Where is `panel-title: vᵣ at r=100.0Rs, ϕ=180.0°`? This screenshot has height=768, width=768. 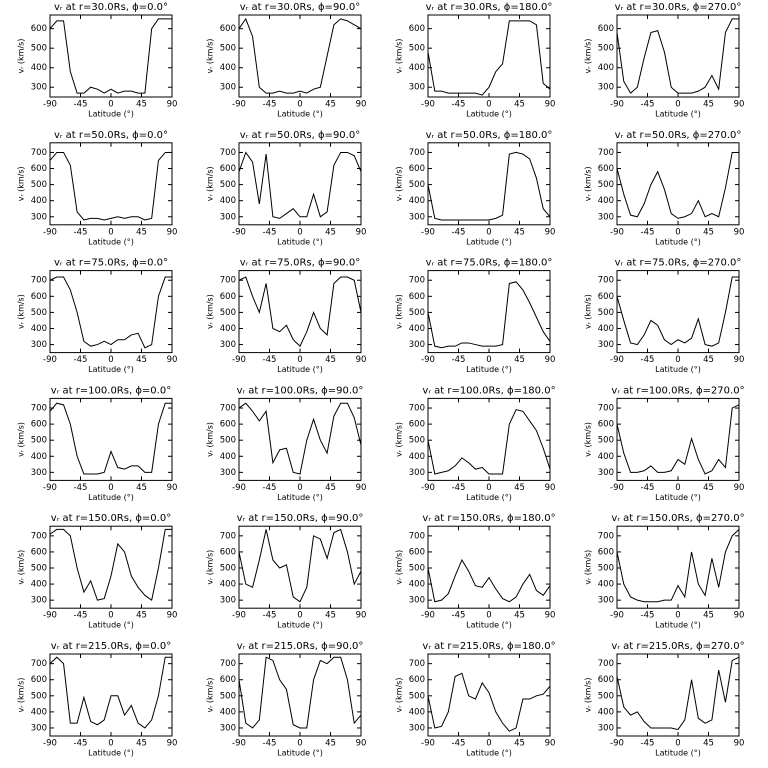
panel-title: vᵣ at r=100.0Rs, ϕ=180.0° is located at coordinates (488, 390).